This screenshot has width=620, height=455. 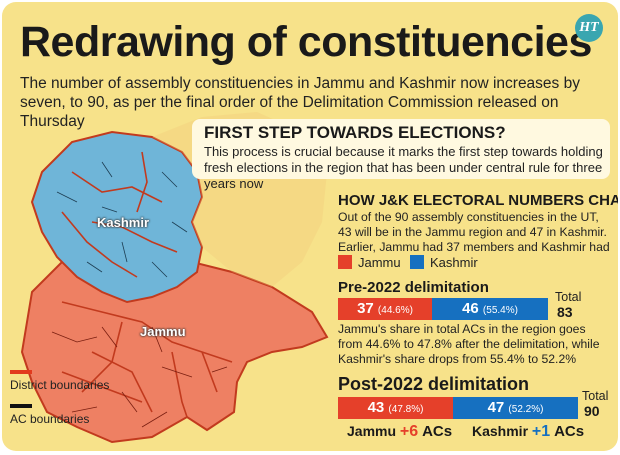 I want to click on district-key-label: District boundaries, so click(x=60, y=385).